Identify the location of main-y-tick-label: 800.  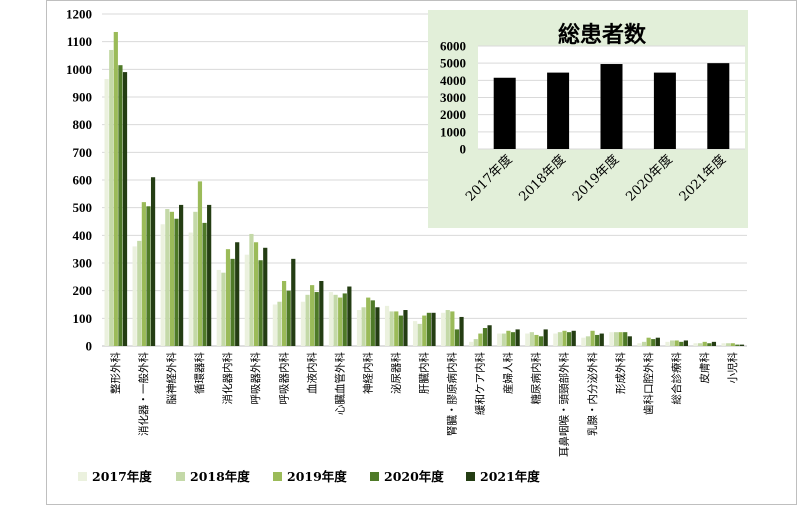
(83, 124).